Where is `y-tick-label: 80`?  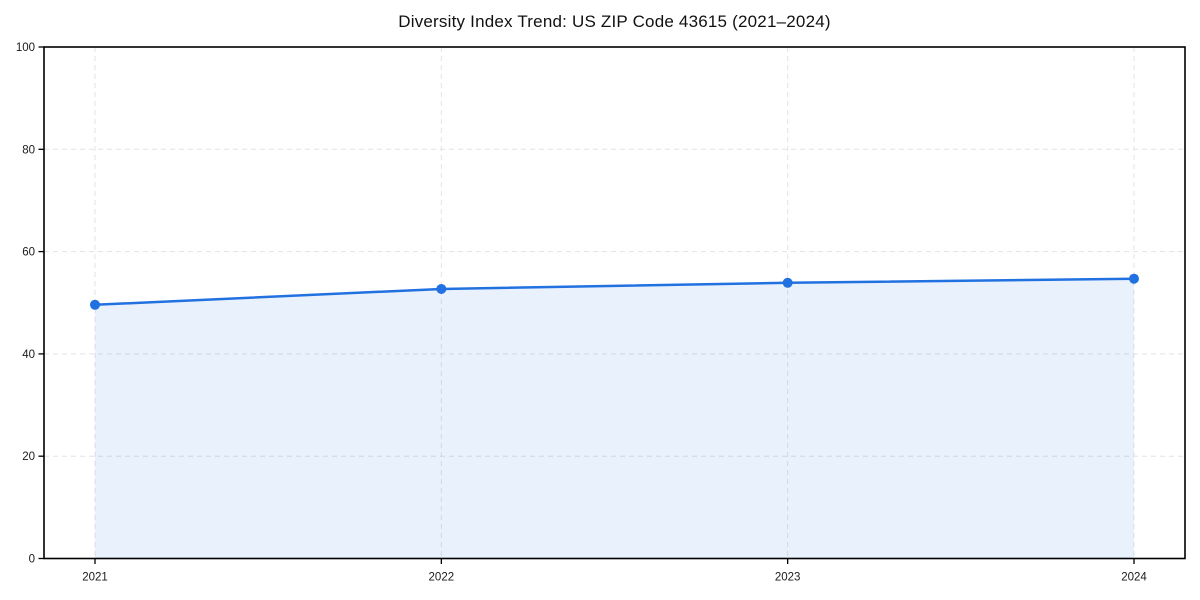
y-tick-label: 80 is located at coordinates (28, 150).